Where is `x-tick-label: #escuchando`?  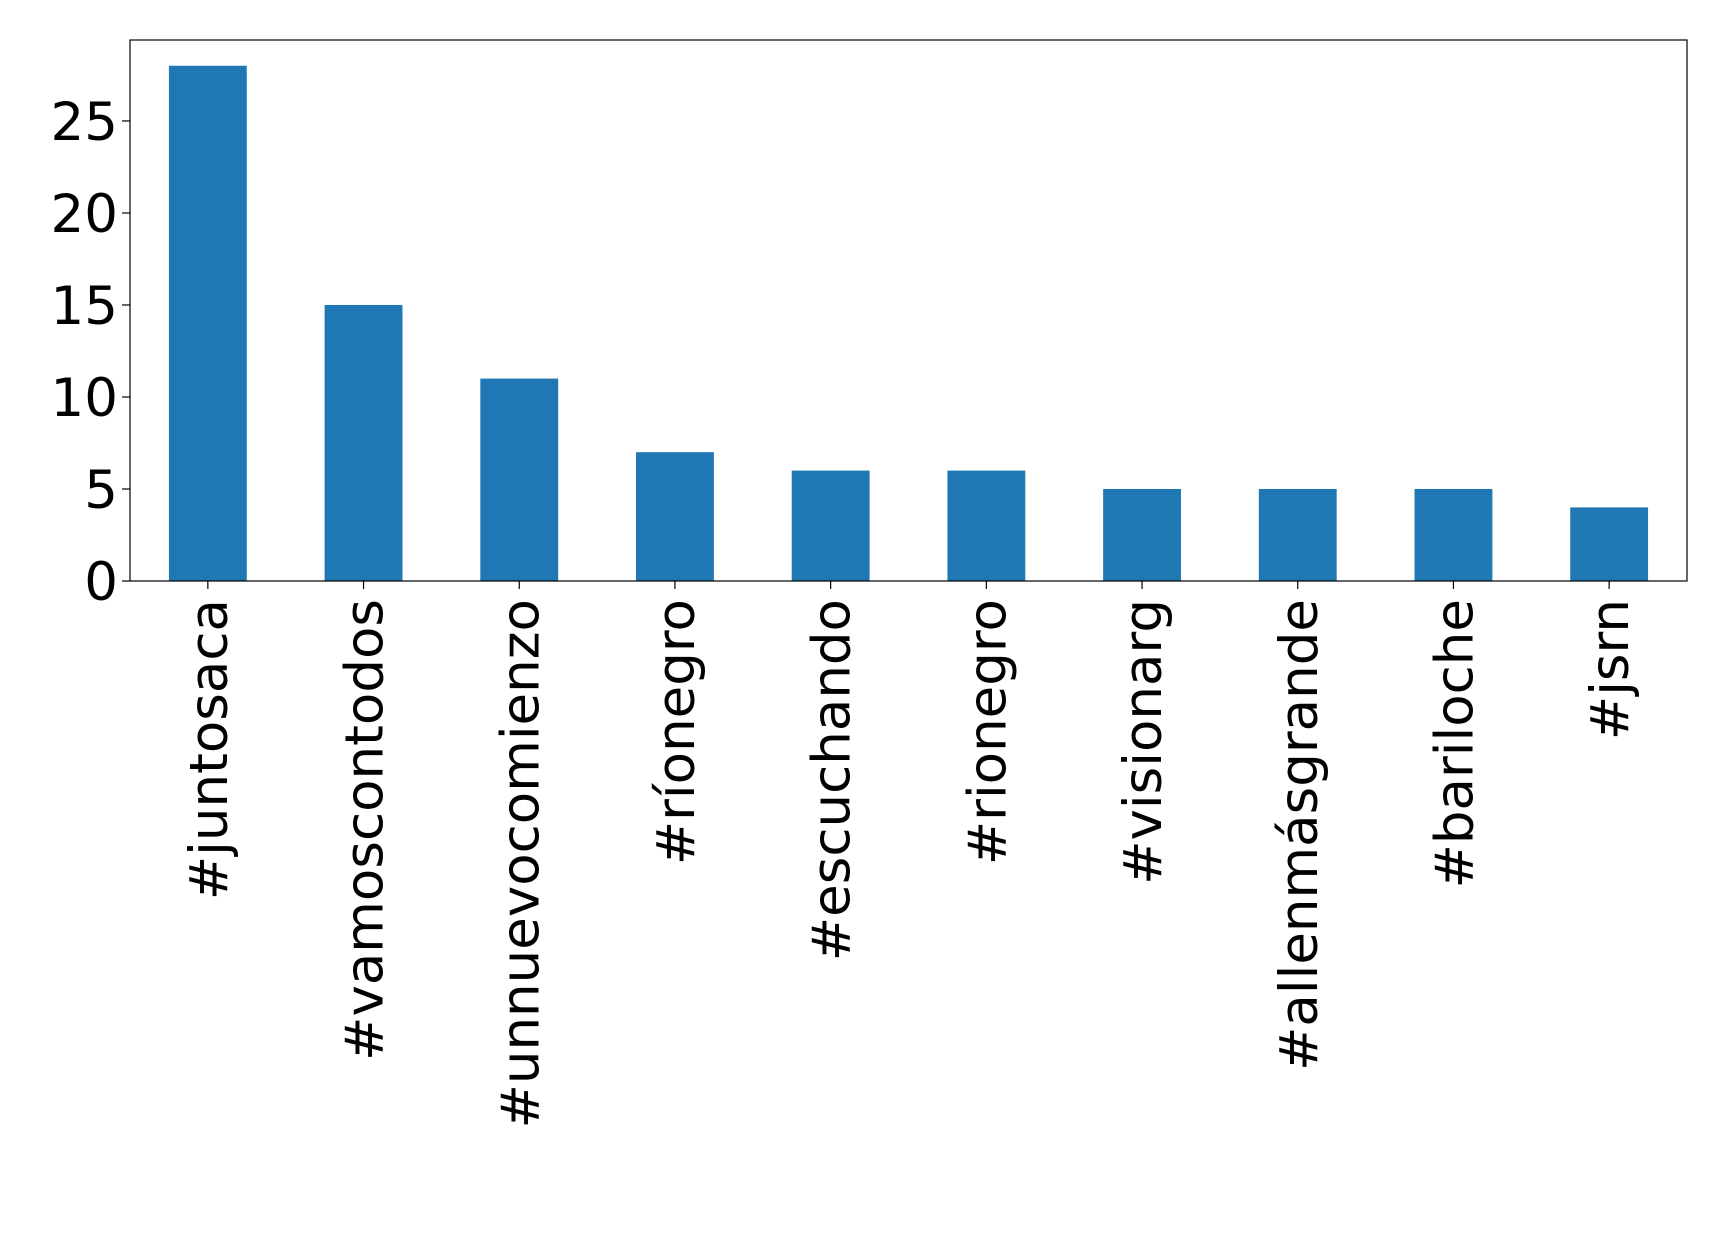
x-tick-label: #escuchando is located at coordinates (832, 780).